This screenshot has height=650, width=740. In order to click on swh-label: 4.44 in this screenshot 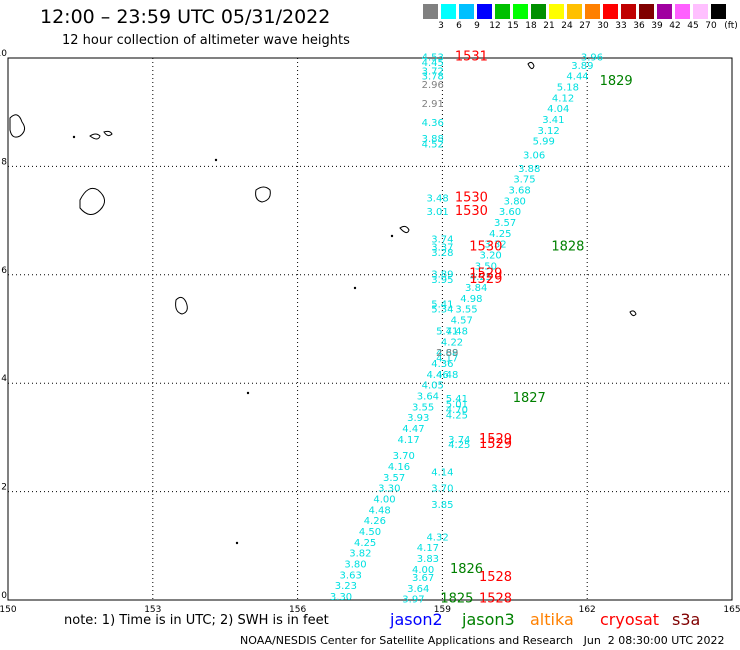, I will do `click(577, 77)`.